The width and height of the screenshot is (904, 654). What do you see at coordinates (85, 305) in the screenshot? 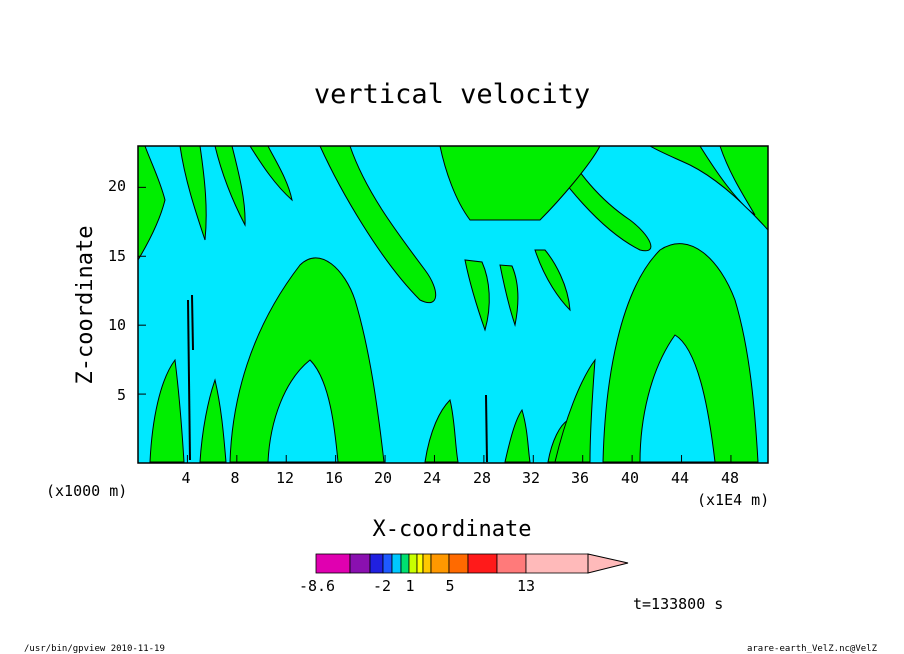
I see `y-axis-title: Z-coordinate` at bounding box center [85, 305].